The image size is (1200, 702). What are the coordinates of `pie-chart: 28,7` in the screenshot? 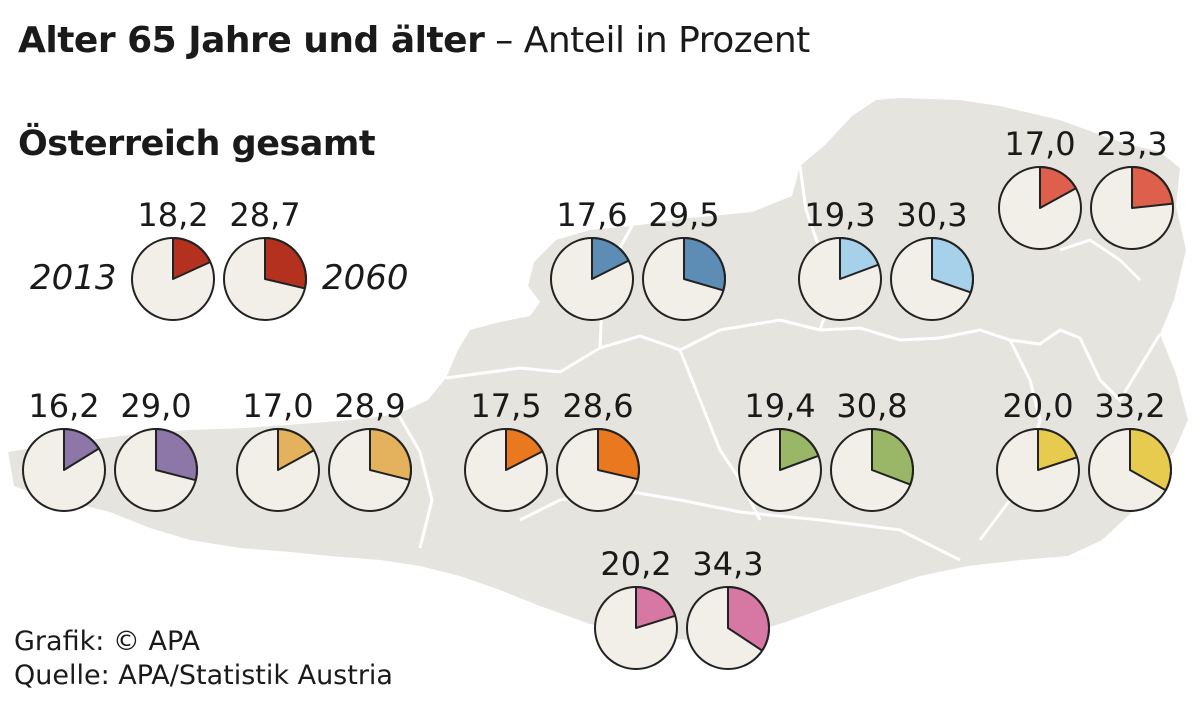 It's located at (265, 258).